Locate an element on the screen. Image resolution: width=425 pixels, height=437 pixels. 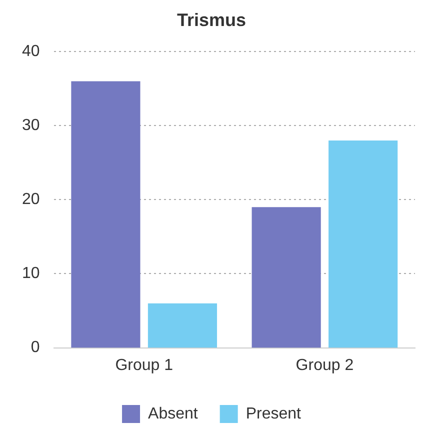
legend-label: Absent is located at coordinates (173, 413).